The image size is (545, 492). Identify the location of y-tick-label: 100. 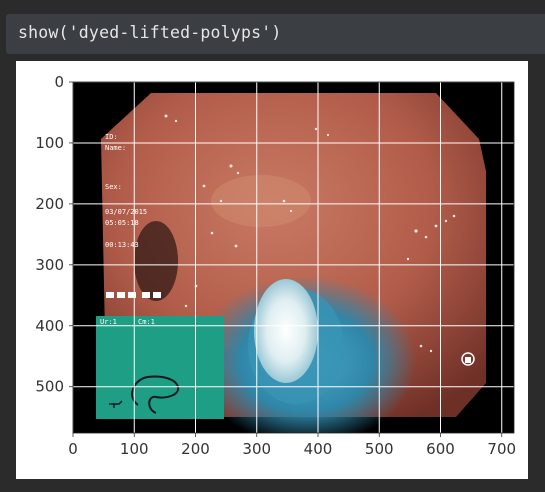
(49, 143).